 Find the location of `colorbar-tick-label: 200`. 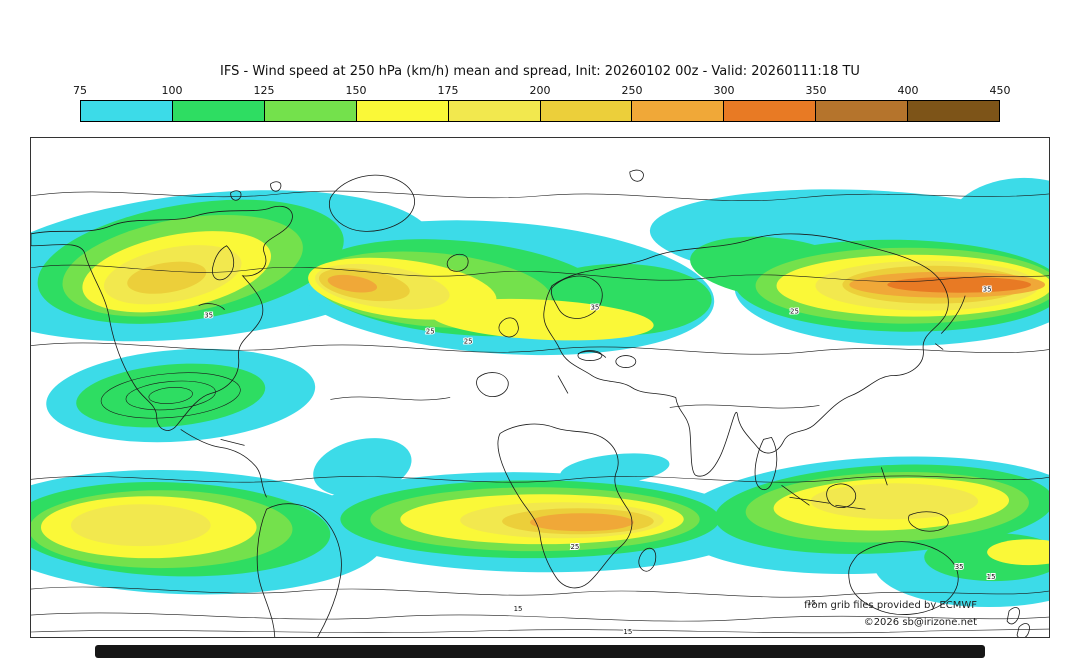

colorbar-tick-label: 200 is located at coordinates (540, 90).